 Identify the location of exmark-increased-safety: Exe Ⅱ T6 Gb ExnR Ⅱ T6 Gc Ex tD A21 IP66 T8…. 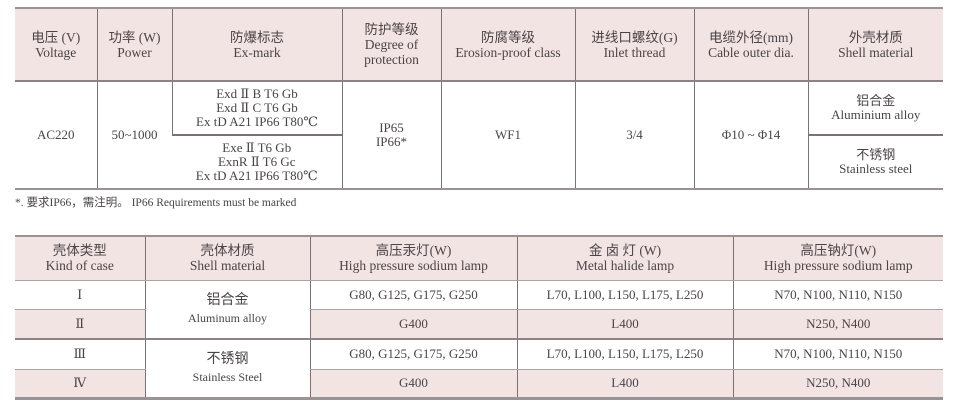
(256, 161).